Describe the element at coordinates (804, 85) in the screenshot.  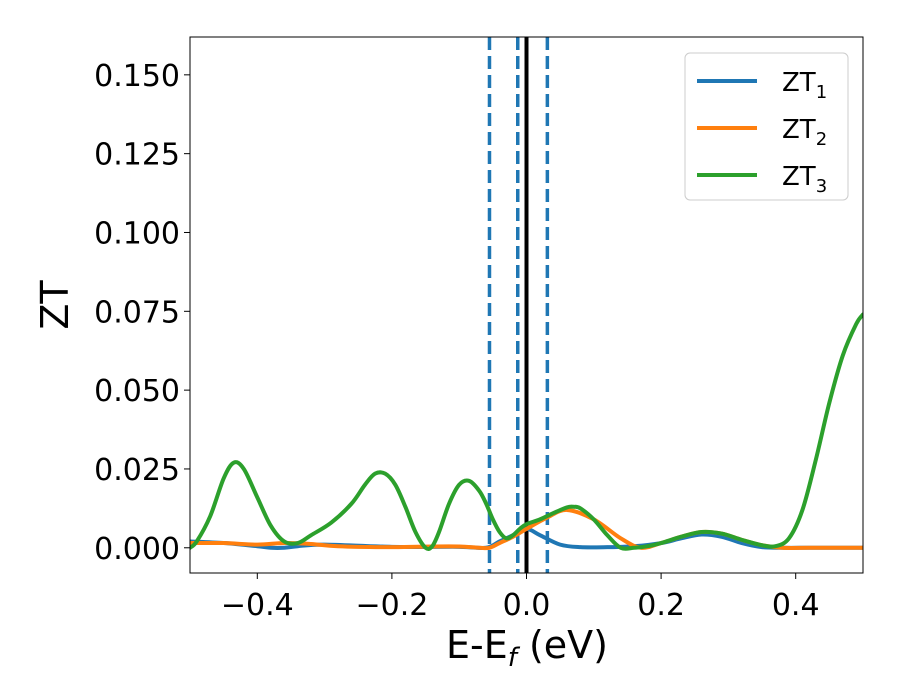
I see `legend-label-zt1: ZT1` at that location.